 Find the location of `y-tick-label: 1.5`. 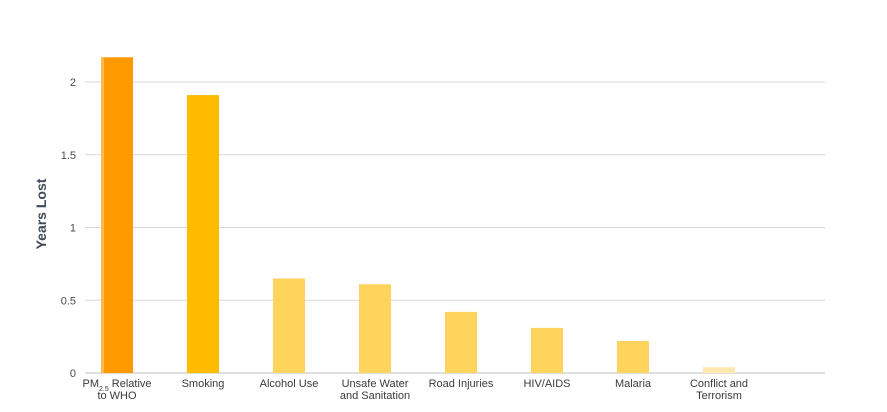

y-tick-label: 1.5 is located at coordinates (68, 156).